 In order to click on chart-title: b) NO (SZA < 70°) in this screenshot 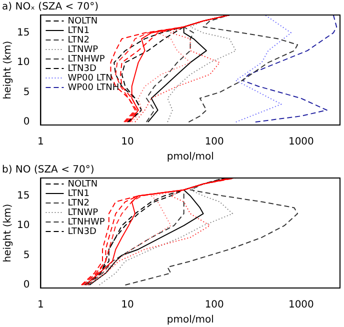, I will do `click(48, 170)`.